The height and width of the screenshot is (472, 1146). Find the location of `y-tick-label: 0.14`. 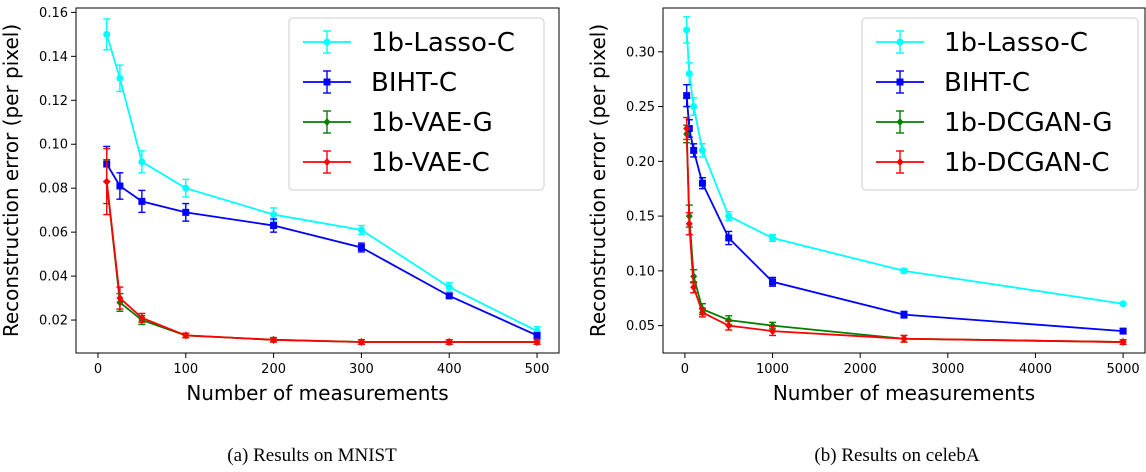

y-tick-label: 0.14 is located at coordinates (53, 57).